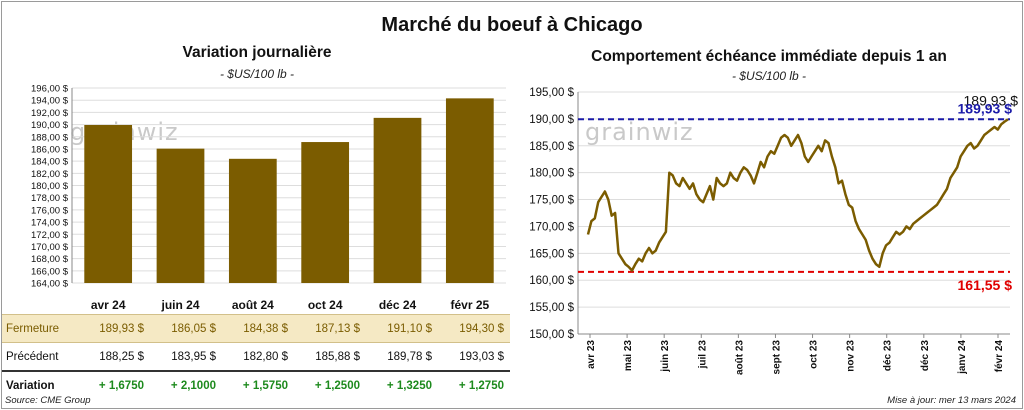 The height and width of the screenshot is (410, 1024). I want to click on cell-prev-5: 189,78 $, so click(402, 357).